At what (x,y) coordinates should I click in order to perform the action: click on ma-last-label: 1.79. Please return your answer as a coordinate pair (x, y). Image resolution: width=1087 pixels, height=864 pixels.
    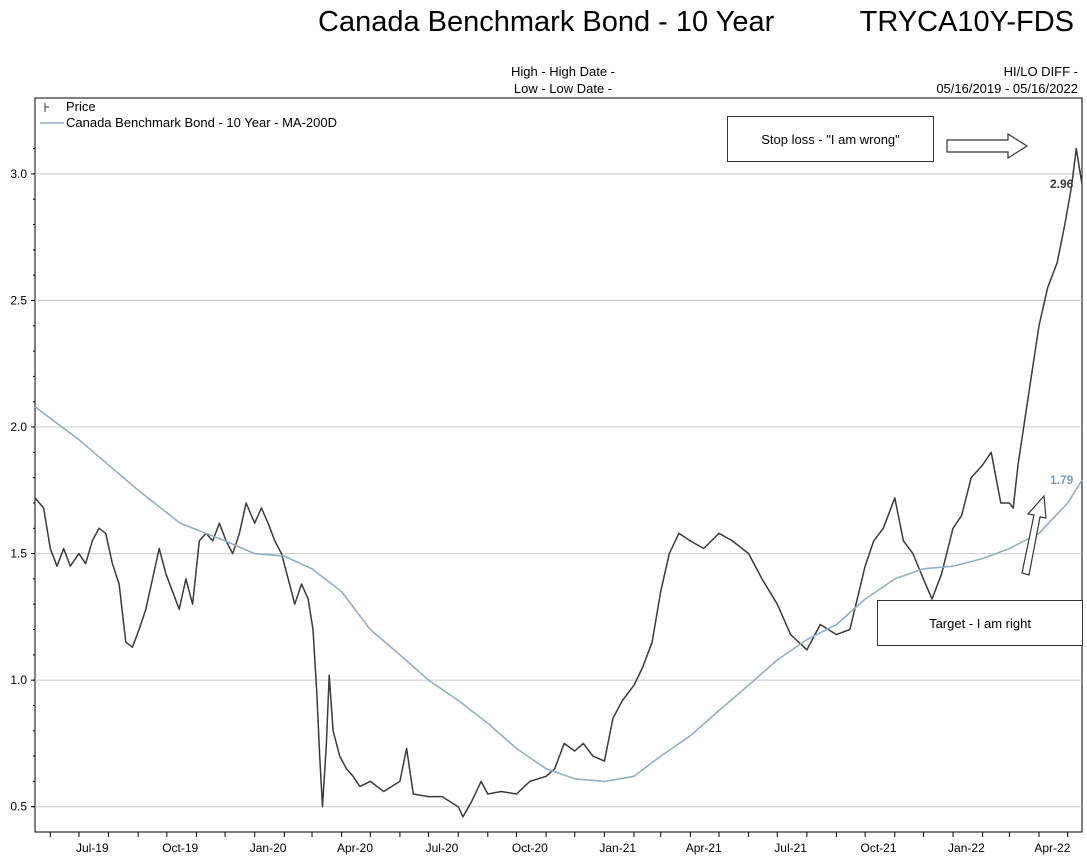
    Looking at the image, I should click on (1062, 480).